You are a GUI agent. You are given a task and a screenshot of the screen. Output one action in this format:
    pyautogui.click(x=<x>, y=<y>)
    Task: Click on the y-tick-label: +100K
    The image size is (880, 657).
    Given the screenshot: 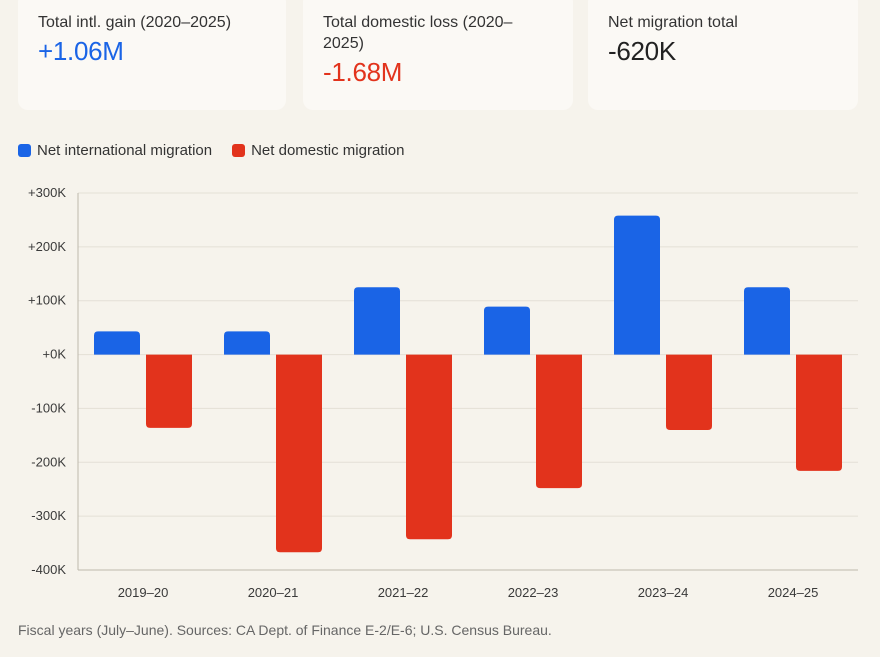 What is the action you would take?
    pyautogui.click(x=47, y=300)
    